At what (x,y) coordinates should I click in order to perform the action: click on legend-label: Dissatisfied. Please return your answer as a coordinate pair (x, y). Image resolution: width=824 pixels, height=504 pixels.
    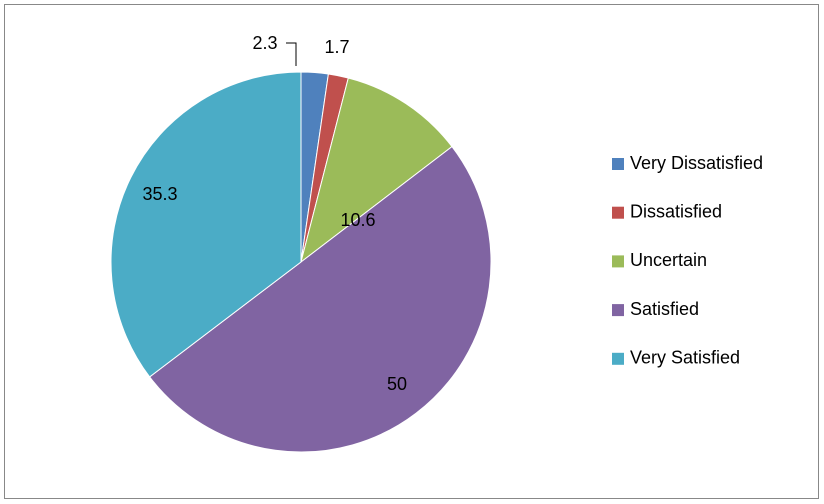
    Looking at the image, I should click on (676, 211).